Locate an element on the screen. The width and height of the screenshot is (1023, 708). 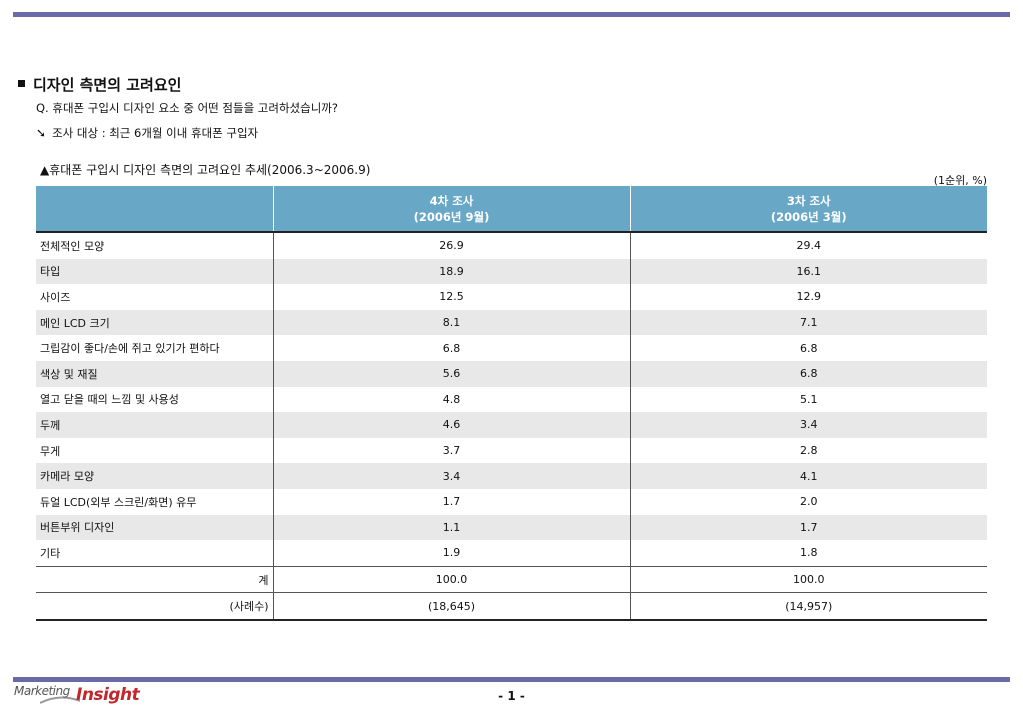
row-value-col-2: 16.1 is located at coordinates (808, 271).